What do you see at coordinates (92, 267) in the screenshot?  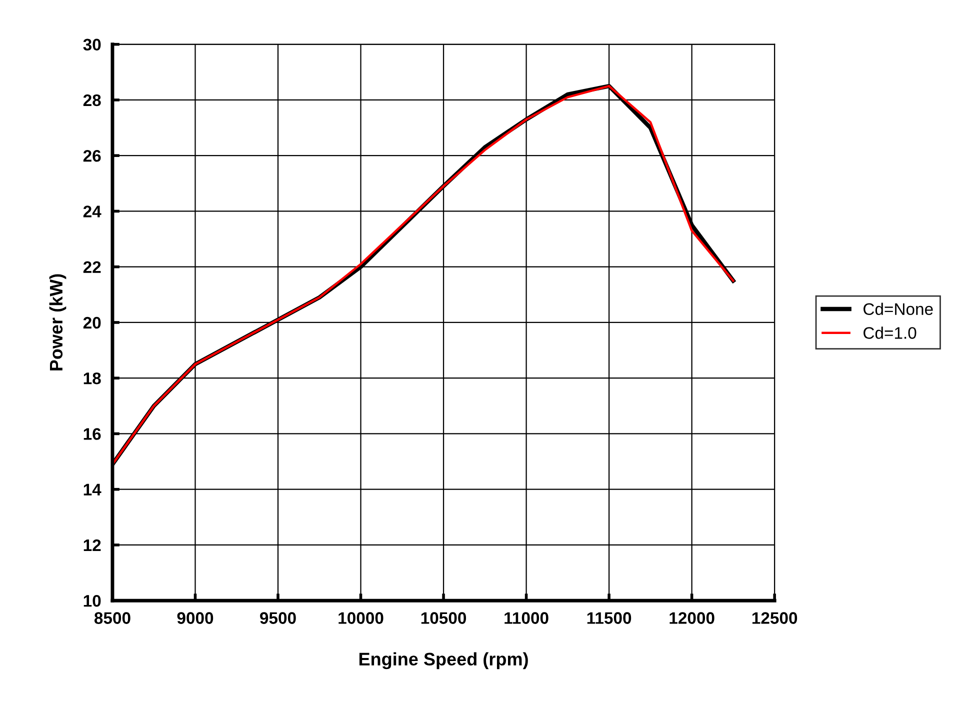 I see `y-tick-label: 22` at bounding box center [92, 267].